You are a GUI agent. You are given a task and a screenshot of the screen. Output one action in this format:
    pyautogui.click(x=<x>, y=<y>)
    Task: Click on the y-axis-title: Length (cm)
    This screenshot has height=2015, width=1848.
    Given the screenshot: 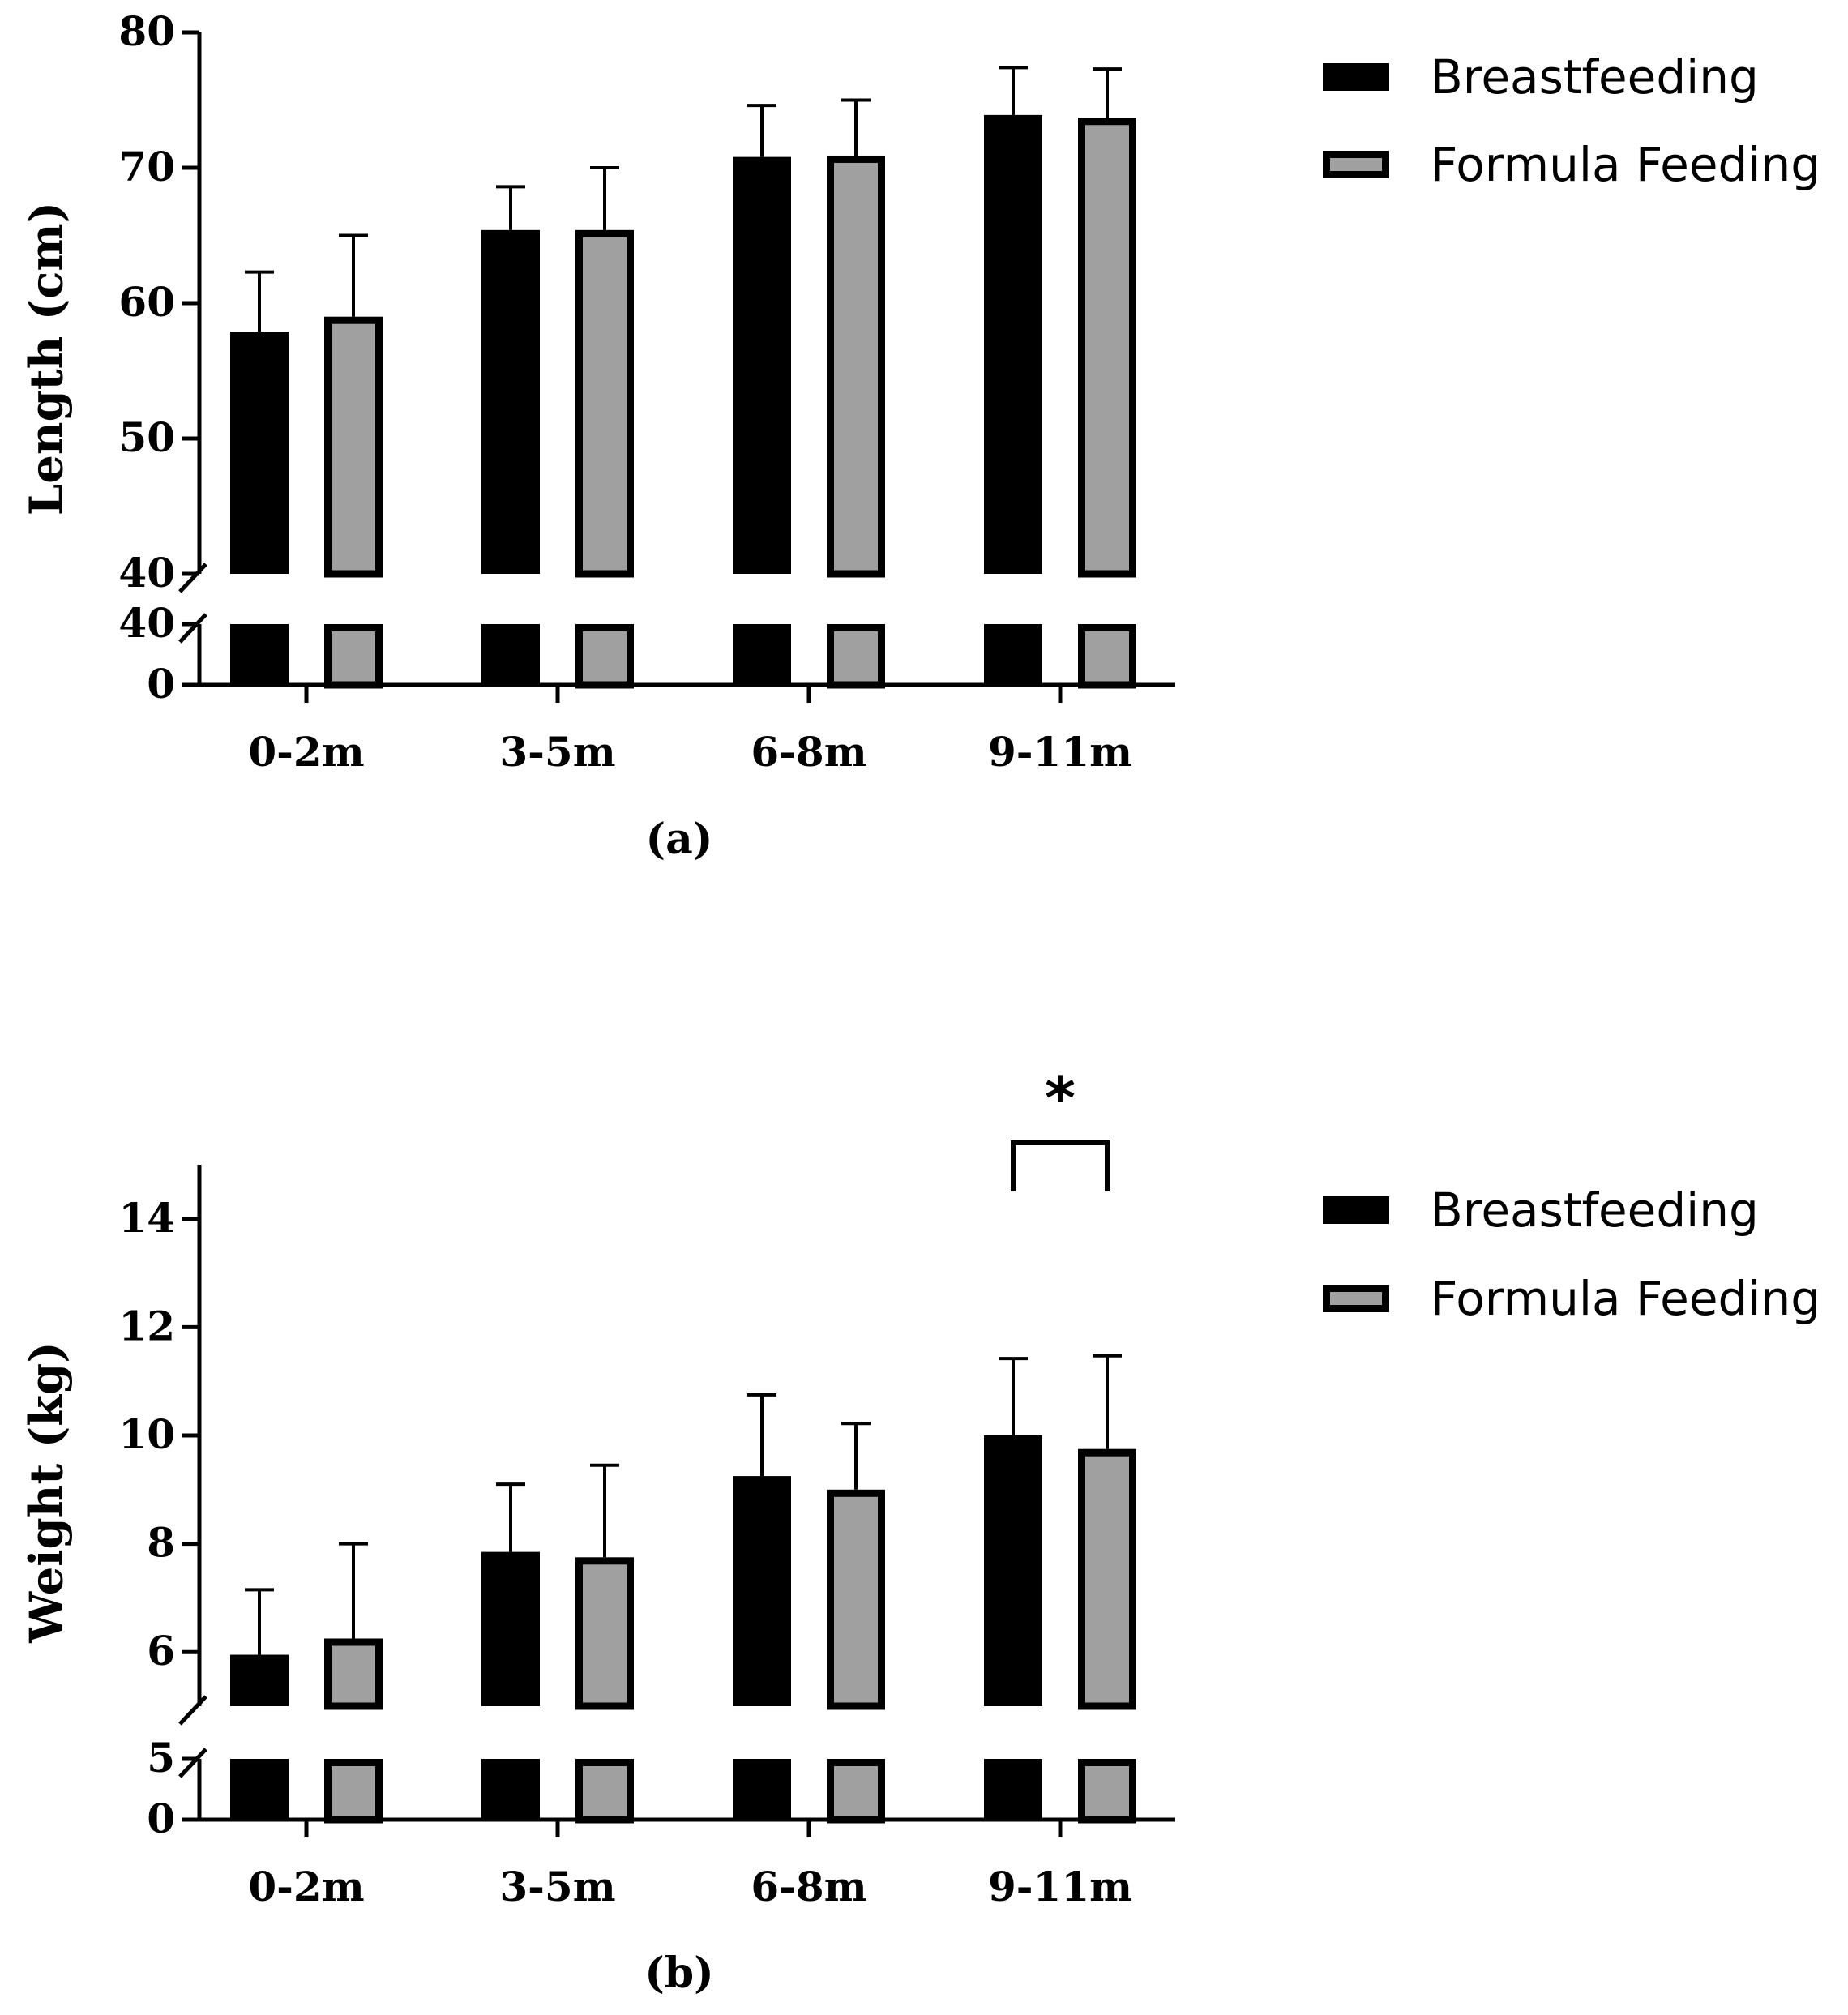 What is the action you would take?
    pyautogui.click(x=47, y=359)
    